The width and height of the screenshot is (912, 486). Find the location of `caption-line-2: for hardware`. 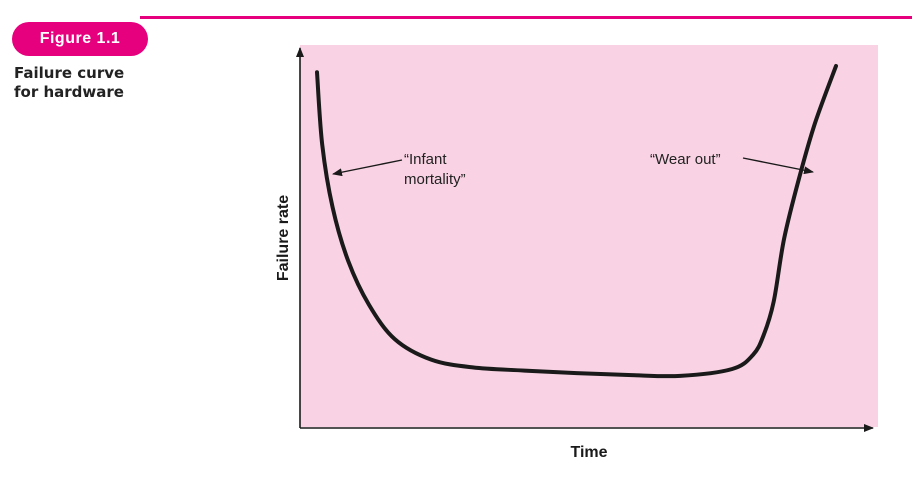

caption-line-2: for hardware is located at coordinates (69, 92).